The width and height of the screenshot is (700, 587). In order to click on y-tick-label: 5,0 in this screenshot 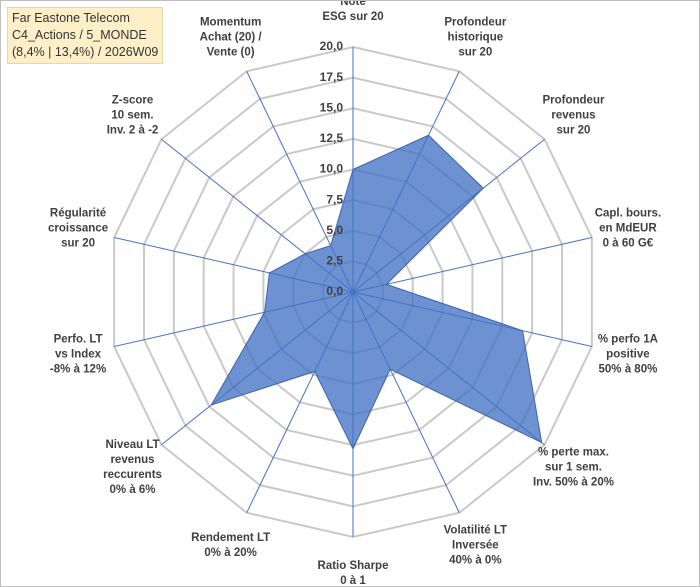, I will do `click(334, 230)`.